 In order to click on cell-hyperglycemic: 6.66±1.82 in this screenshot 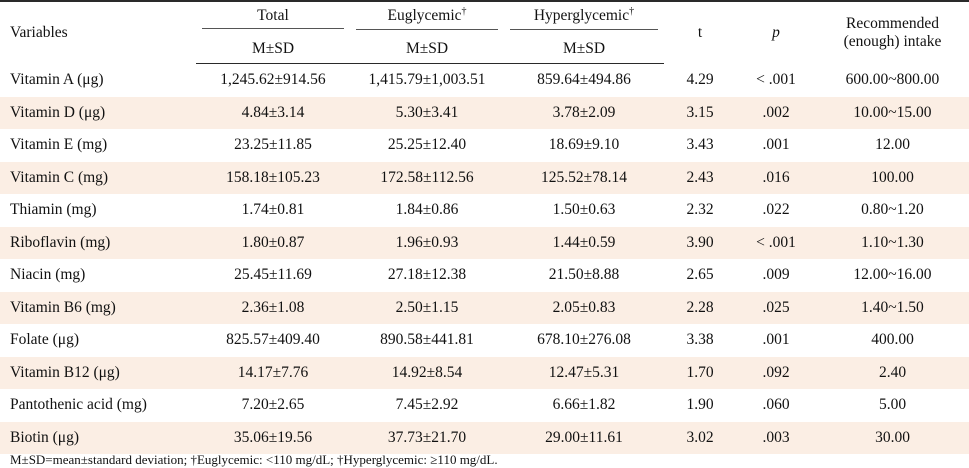, I will do `click(584, 405)`.